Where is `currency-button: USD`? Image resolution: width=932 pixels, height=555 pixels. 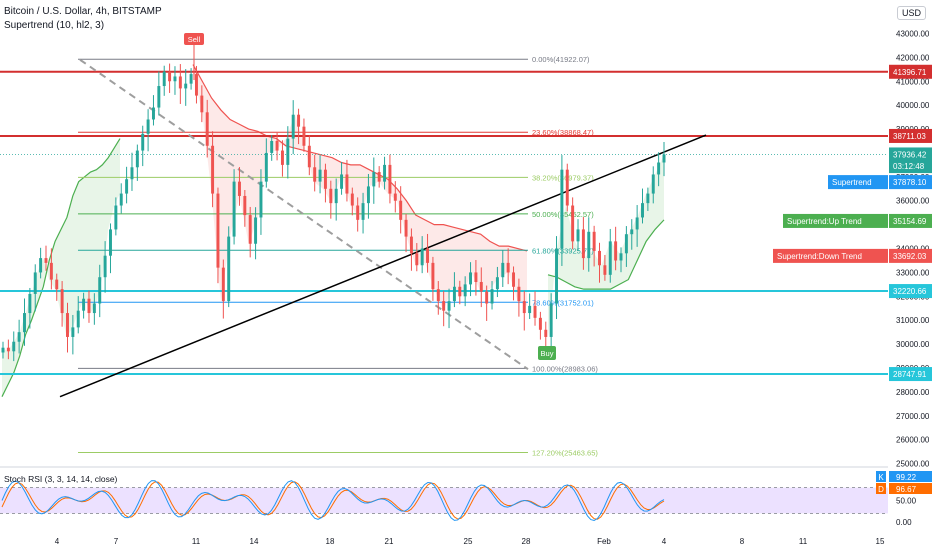 currency-button: USD is located at coordinates (911, 13).